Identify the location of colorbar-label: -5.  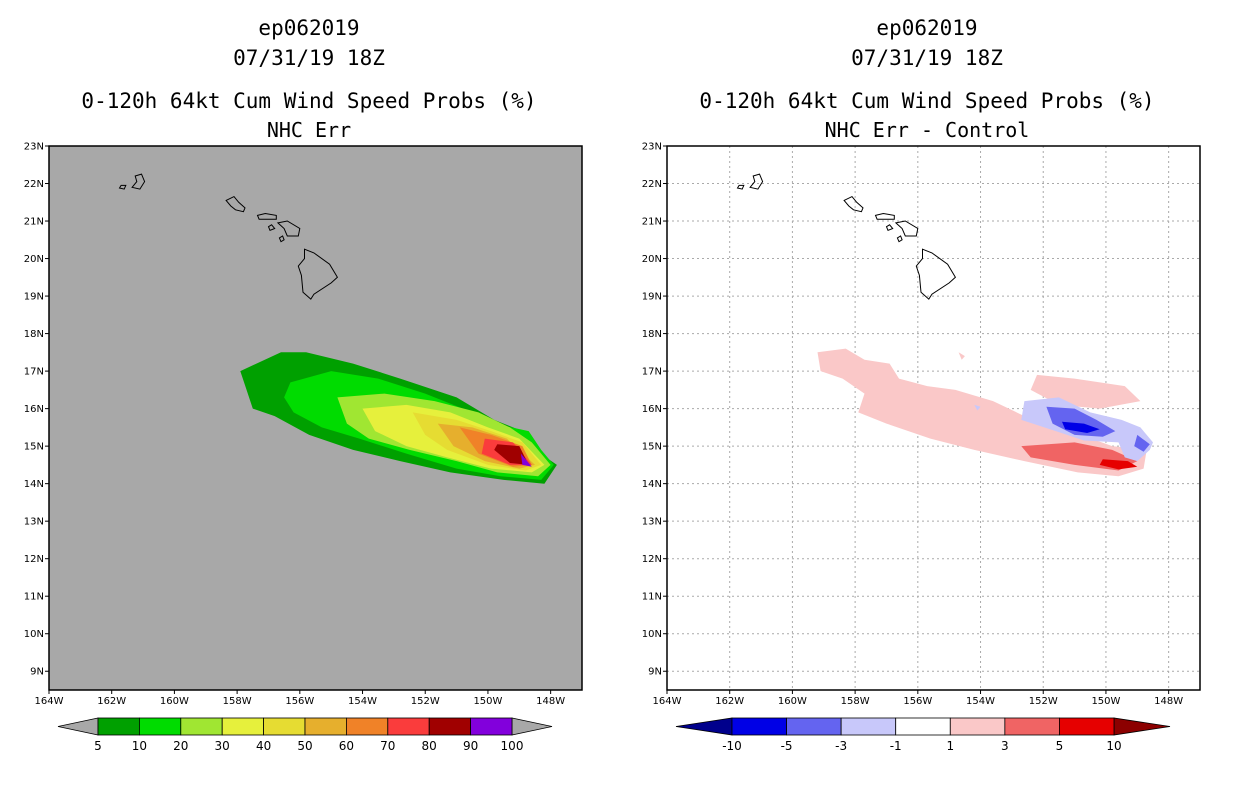
(787, 746).